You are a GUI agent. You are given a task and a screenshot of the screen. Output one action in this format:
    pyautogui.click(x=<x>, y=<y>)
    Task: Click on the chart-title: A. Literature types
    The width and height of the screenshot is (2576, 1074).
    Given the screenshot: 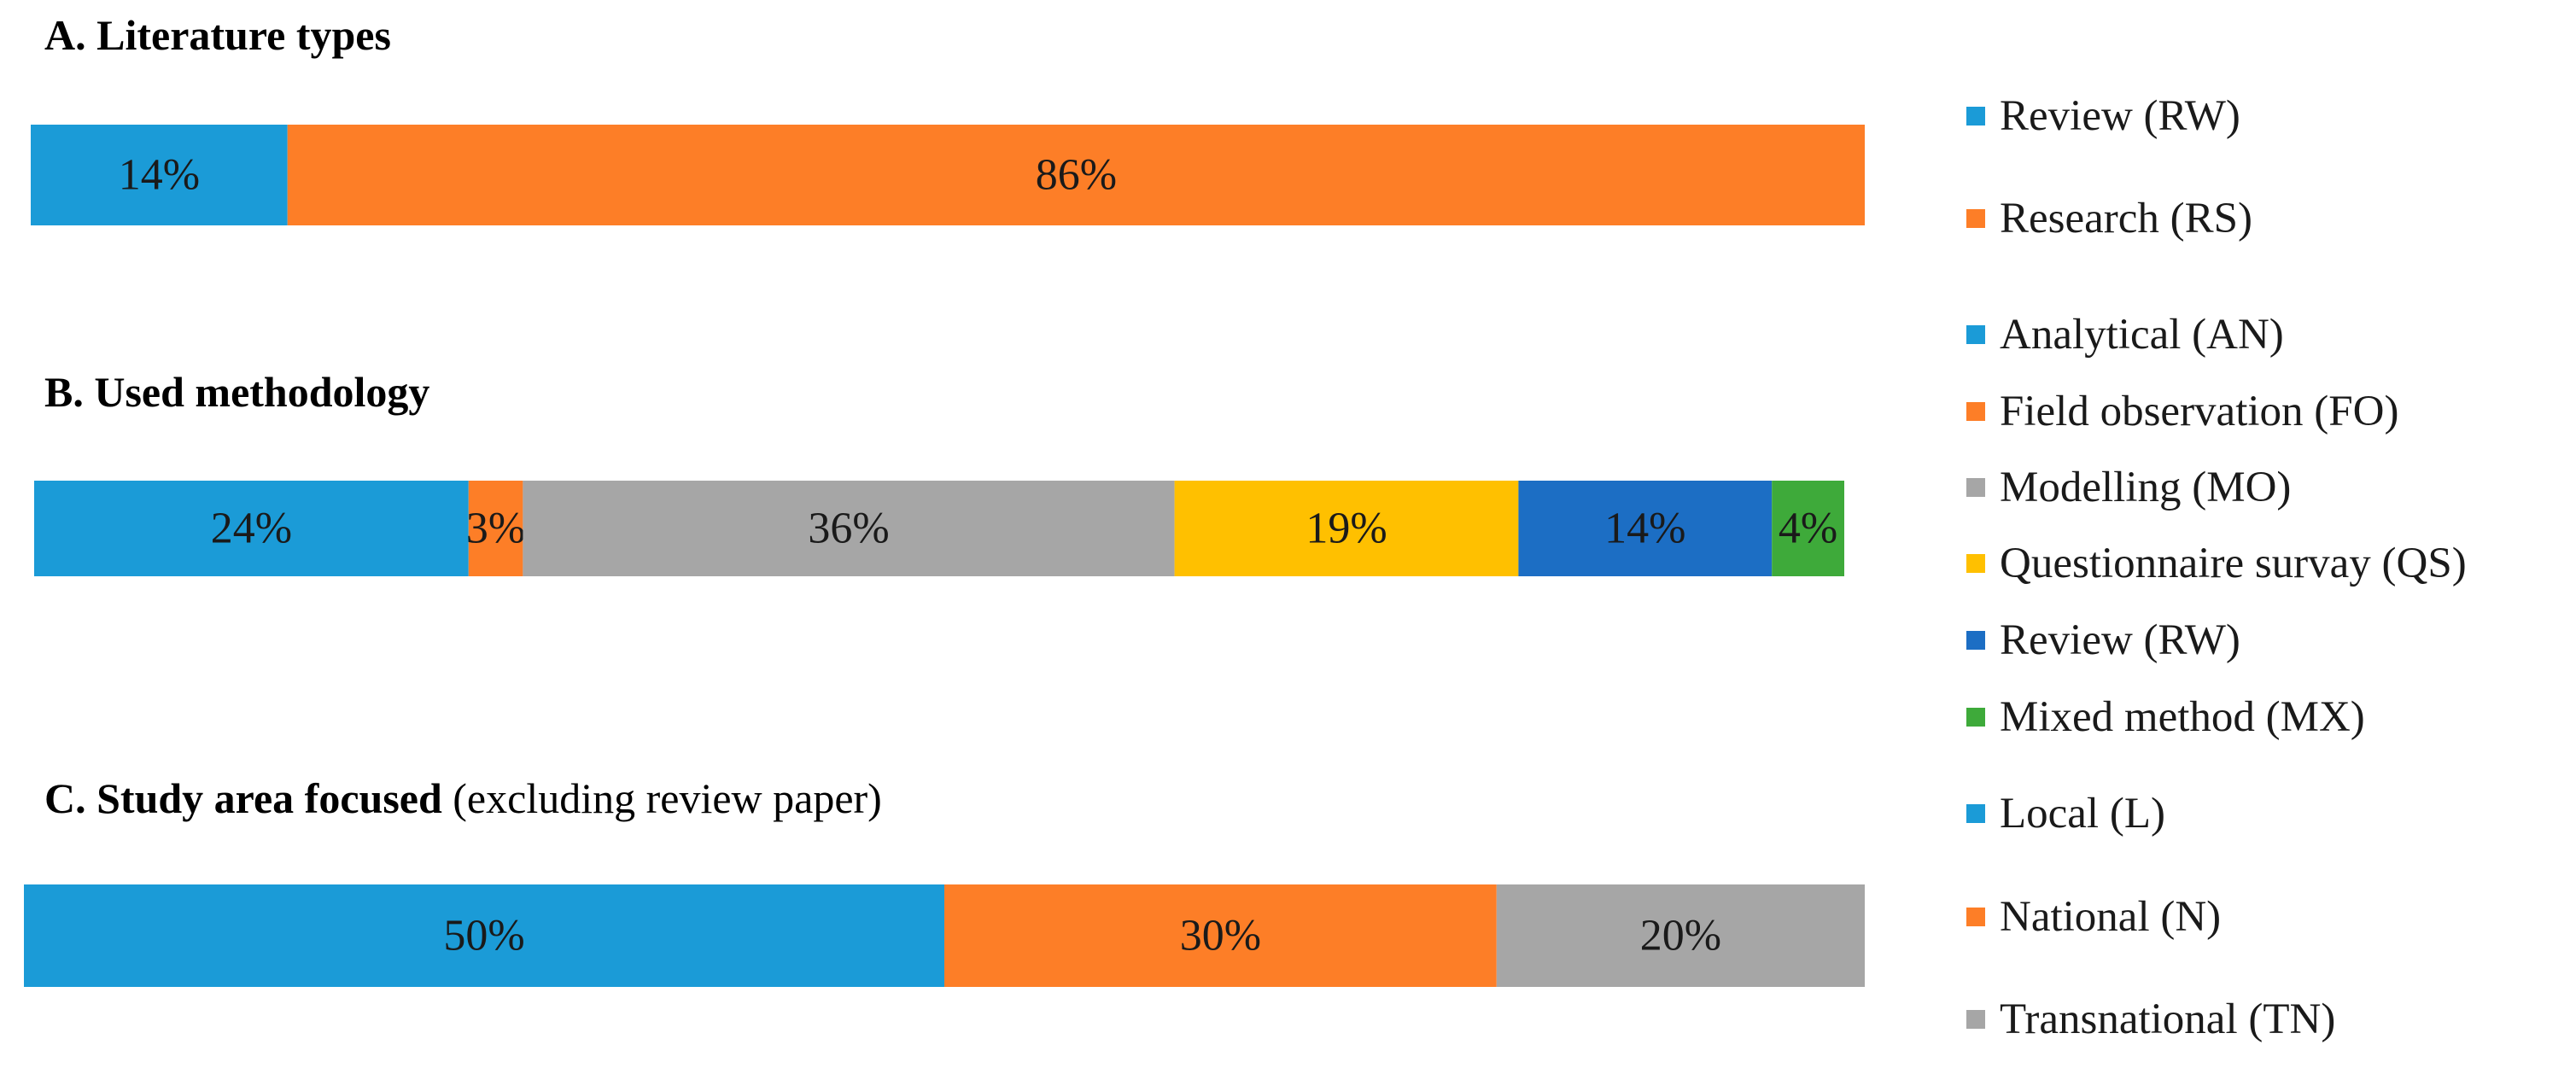 What is the action you would take?
    pyautogui.click(x=217, y=35)
    